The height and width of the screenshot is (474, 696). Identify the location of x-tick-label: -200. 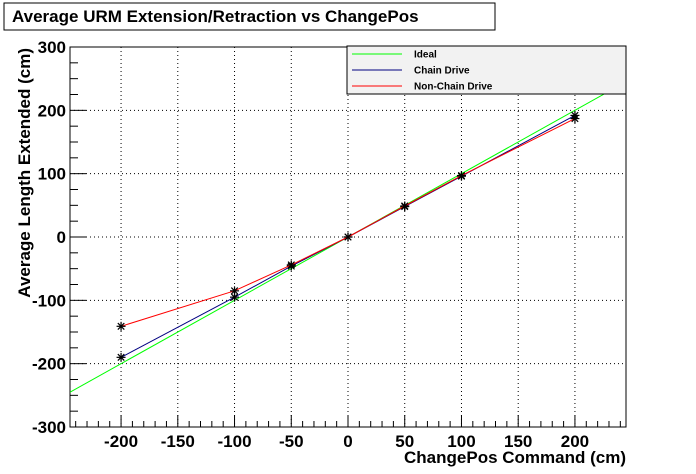
(121, 441).